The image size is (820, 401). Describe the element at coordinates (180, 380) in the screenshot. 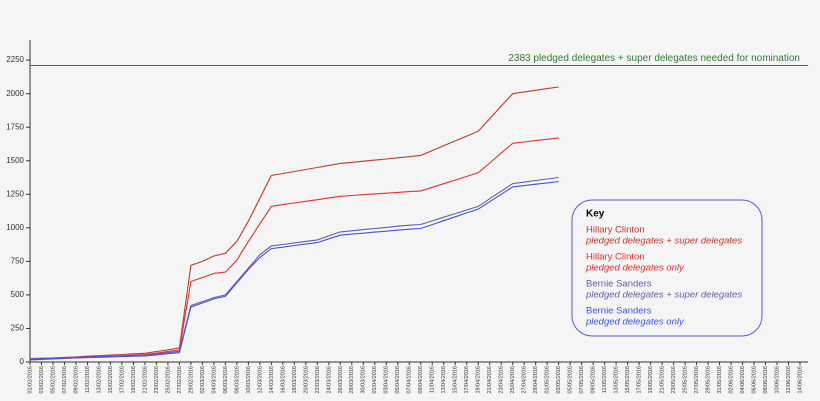

I see `x-tick-label: 27/02/2016` at that location.